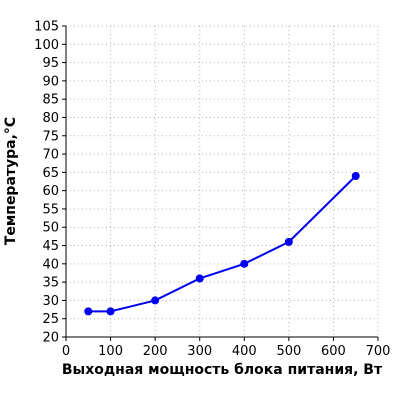  I want to click on x-tick-label: 700, so click(378, 351).